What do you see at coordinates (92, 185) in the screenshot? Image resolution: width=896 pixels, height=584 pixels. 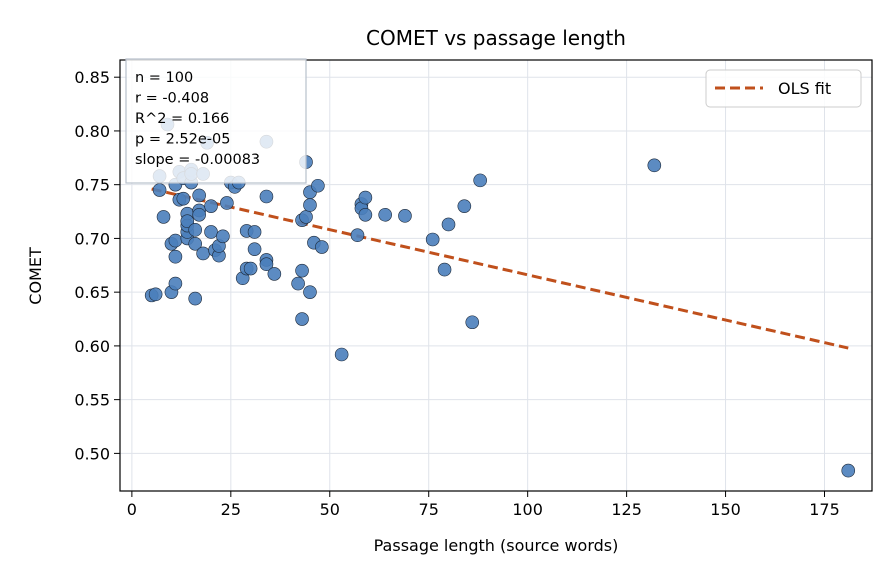 I see `y-tick-label: 0.75` at bounding box center [92, 185].